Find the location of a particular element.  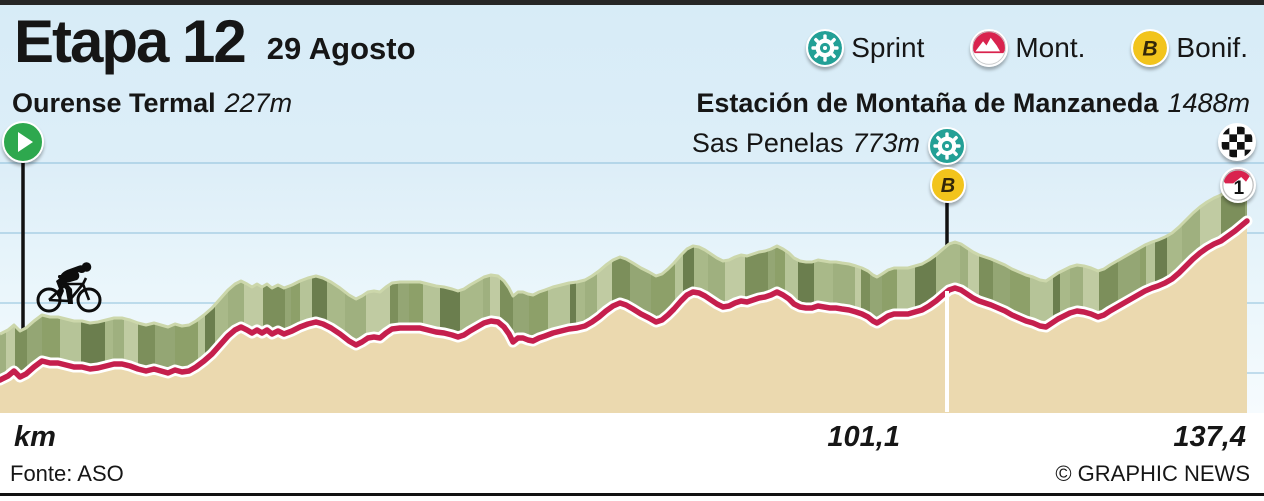

finish-label: Estación de Montaña de Manzaneda 1488m is located at coordinates (973, 103).